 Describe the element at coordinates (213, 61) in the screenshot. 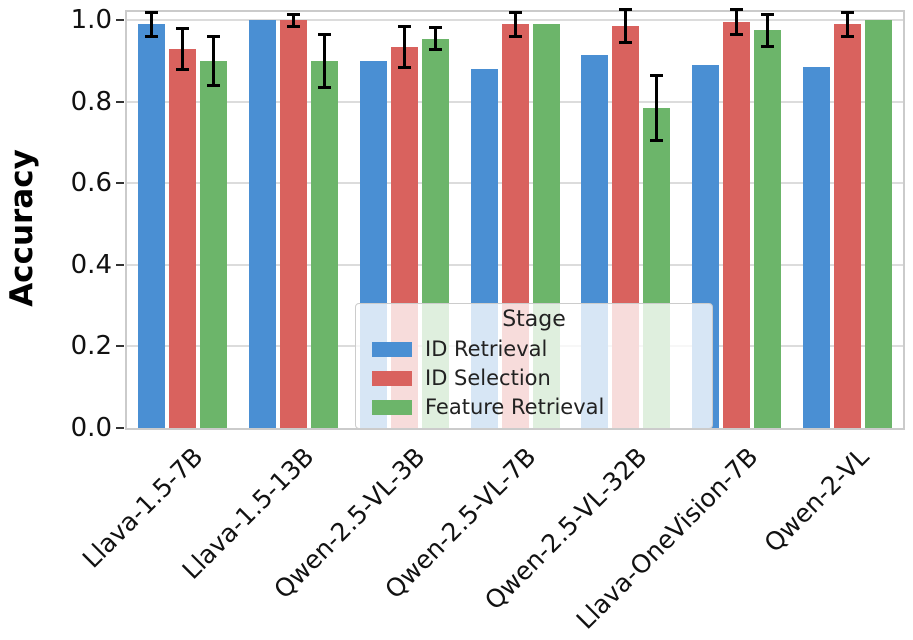

I see `error-bar-feature-retrieval-llava-1-5-7b` at that location.